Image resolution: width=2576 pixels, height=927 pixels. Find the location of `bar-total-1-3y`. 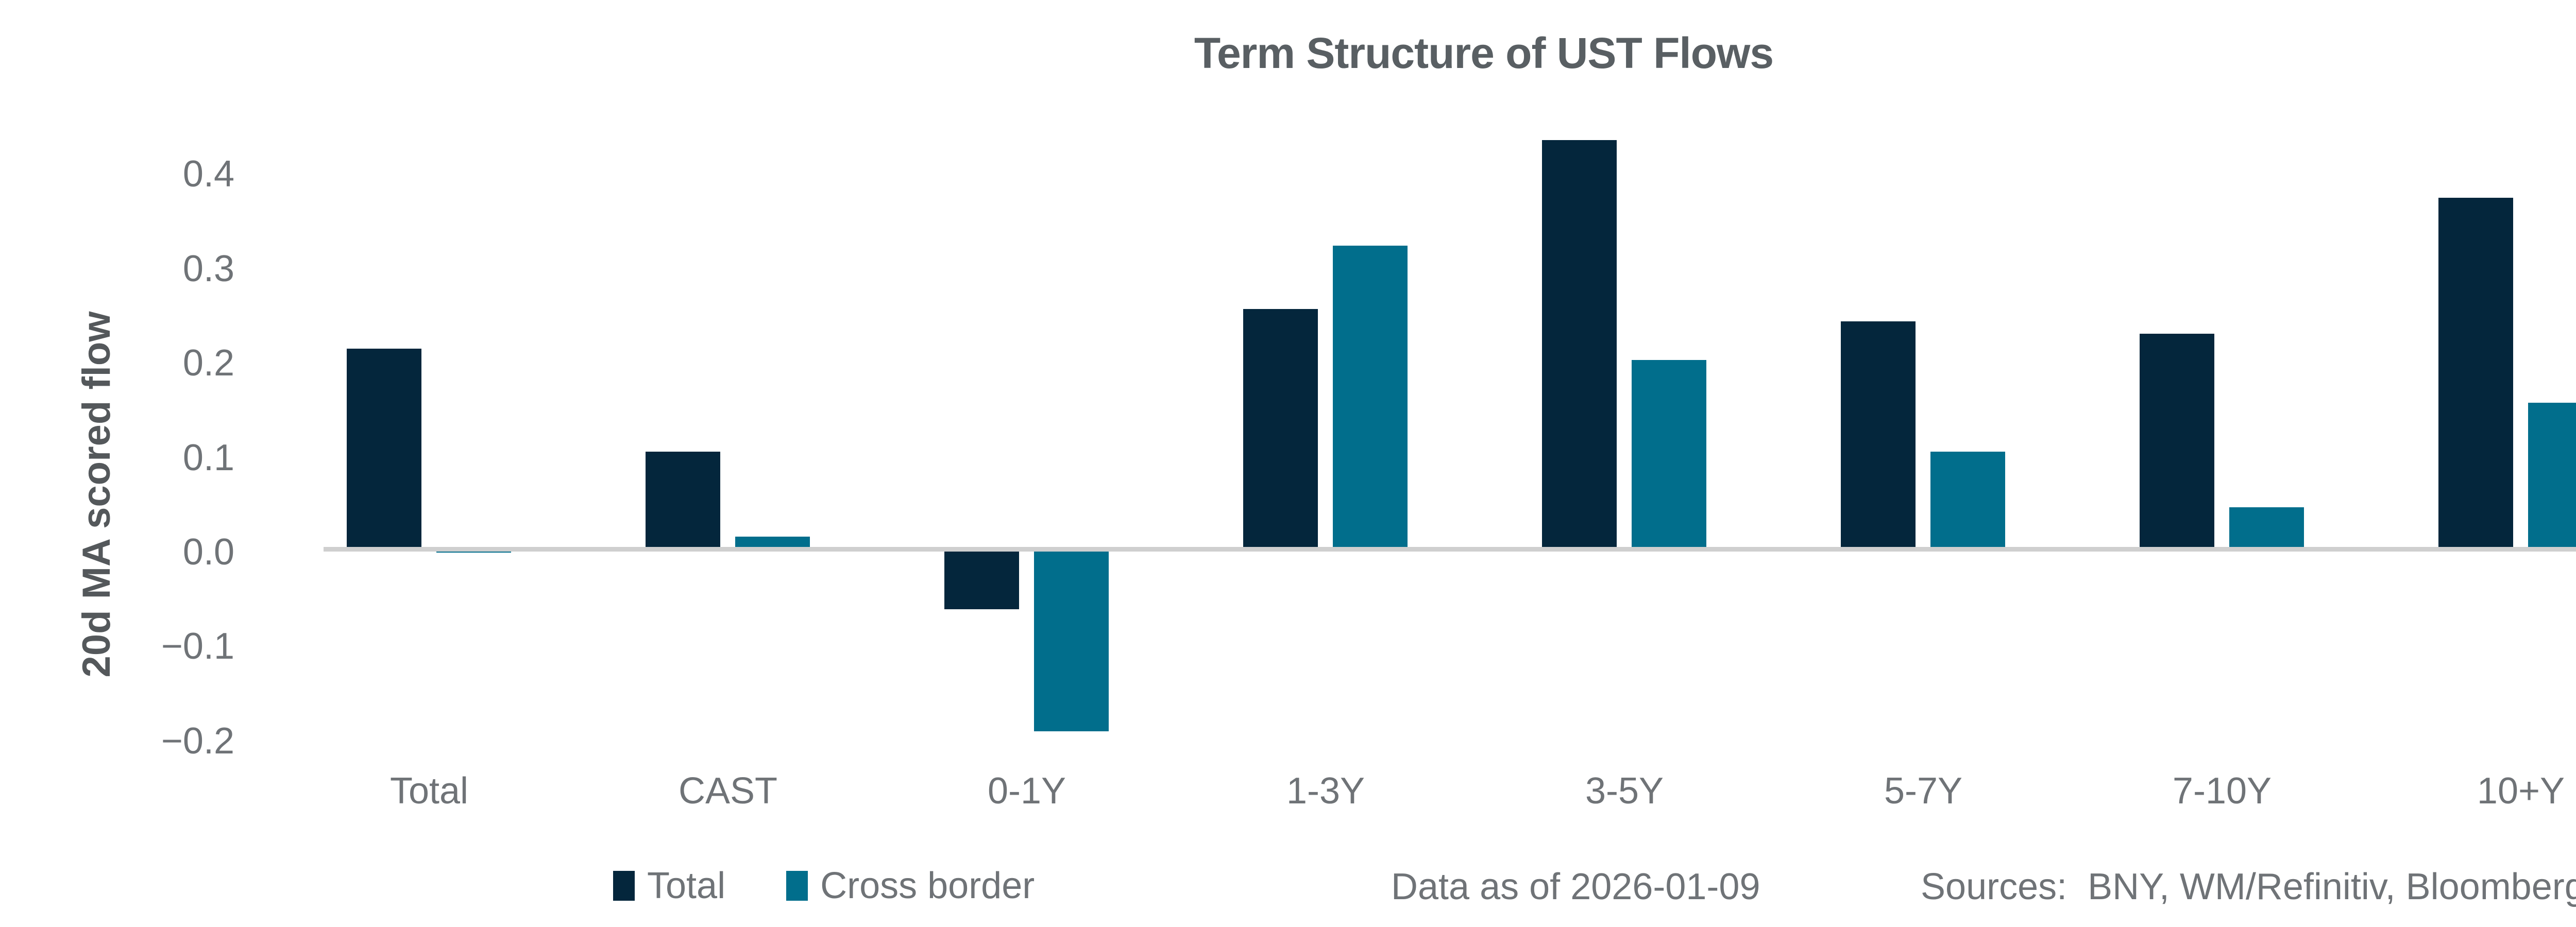

bar-total-1-3y is located at coordinates (1280, 429).